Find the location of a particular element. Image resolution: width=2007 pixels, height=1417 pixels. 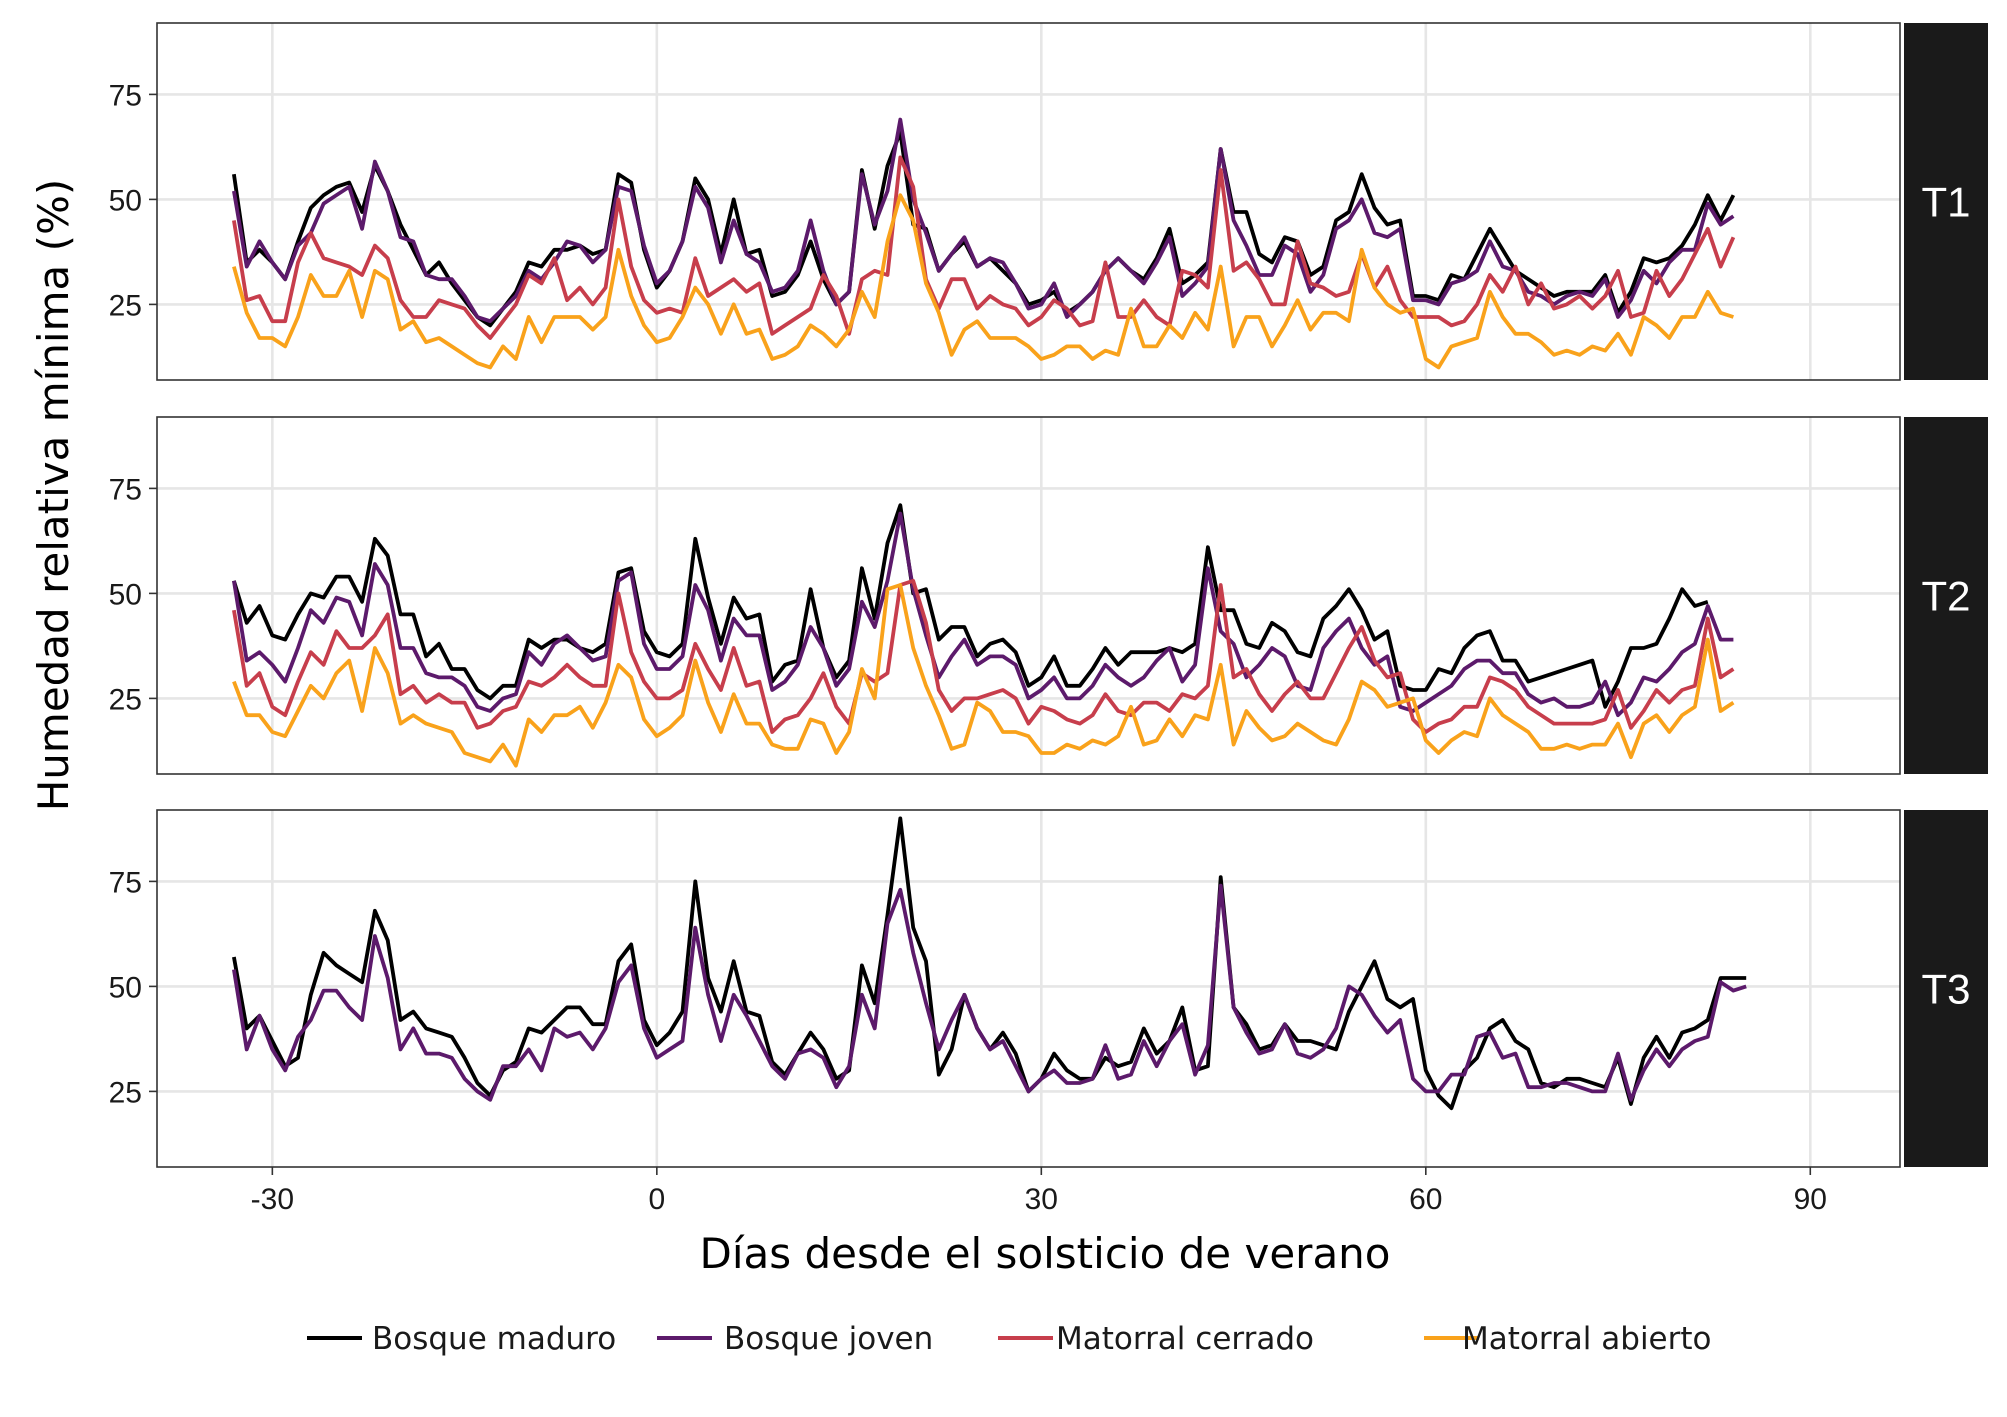

facet-strip-label: T2 is located at coordinates (1945, 596).